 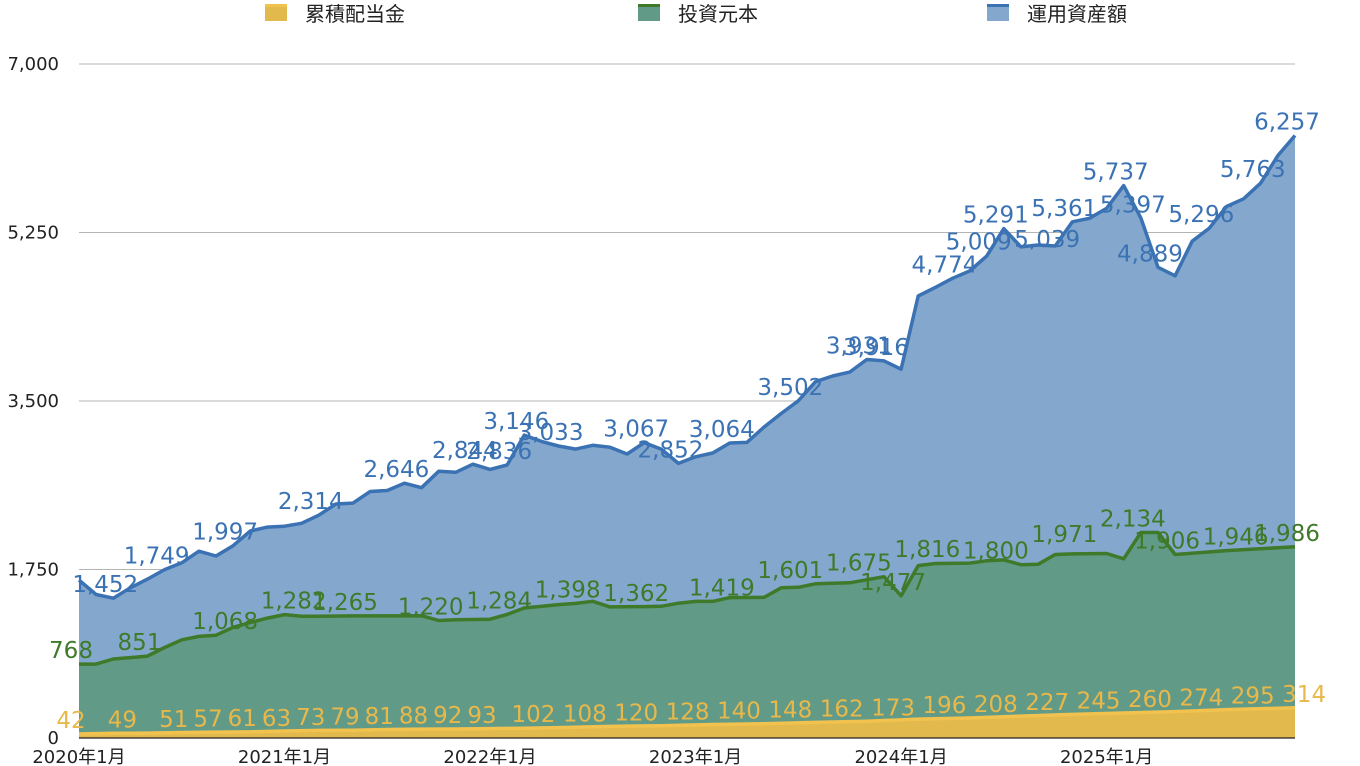 I want to click on legend-item-累積配当金: 累積配当金, so click(x=335, y=14).